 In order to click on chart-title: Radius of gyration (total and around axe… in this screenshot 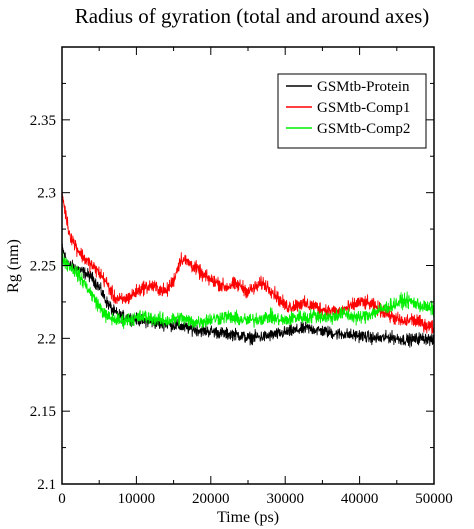, I will do `click(252, 16)`.